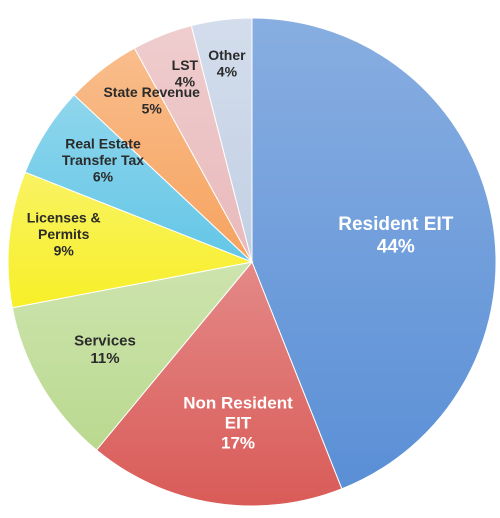 This screenshot has width=500, height=518. What do you see at coordinates (64, 251) in the screenshot?
I see `slice-percent: 9%` at bounding box center [64, 251].